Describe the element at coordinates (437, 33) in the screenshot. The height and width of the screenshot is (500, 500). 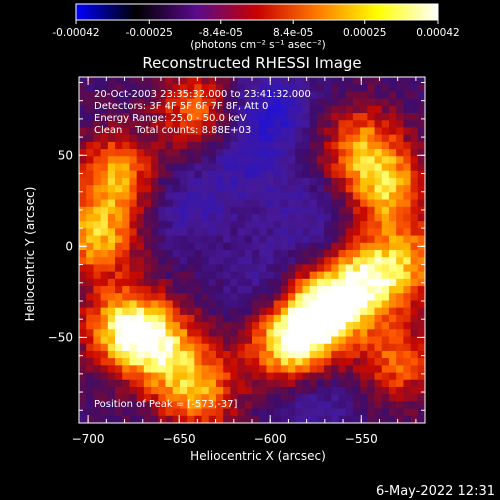
I see `colorbar-tick-label: 0.00042` at that location.